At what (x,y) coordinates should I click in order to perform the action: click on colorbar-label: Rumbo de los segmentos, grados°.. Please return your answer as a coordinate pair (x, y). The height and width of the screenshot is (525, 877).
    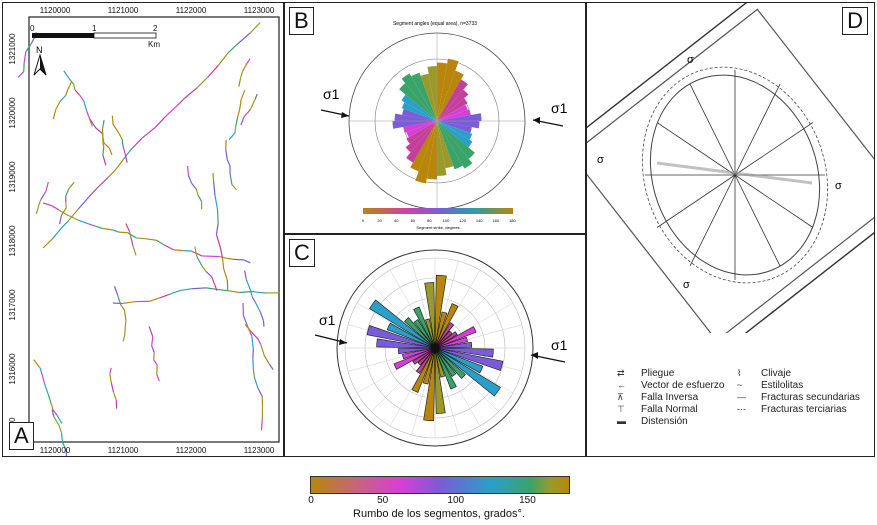
    Looking at the image, I should click on (439, 514).